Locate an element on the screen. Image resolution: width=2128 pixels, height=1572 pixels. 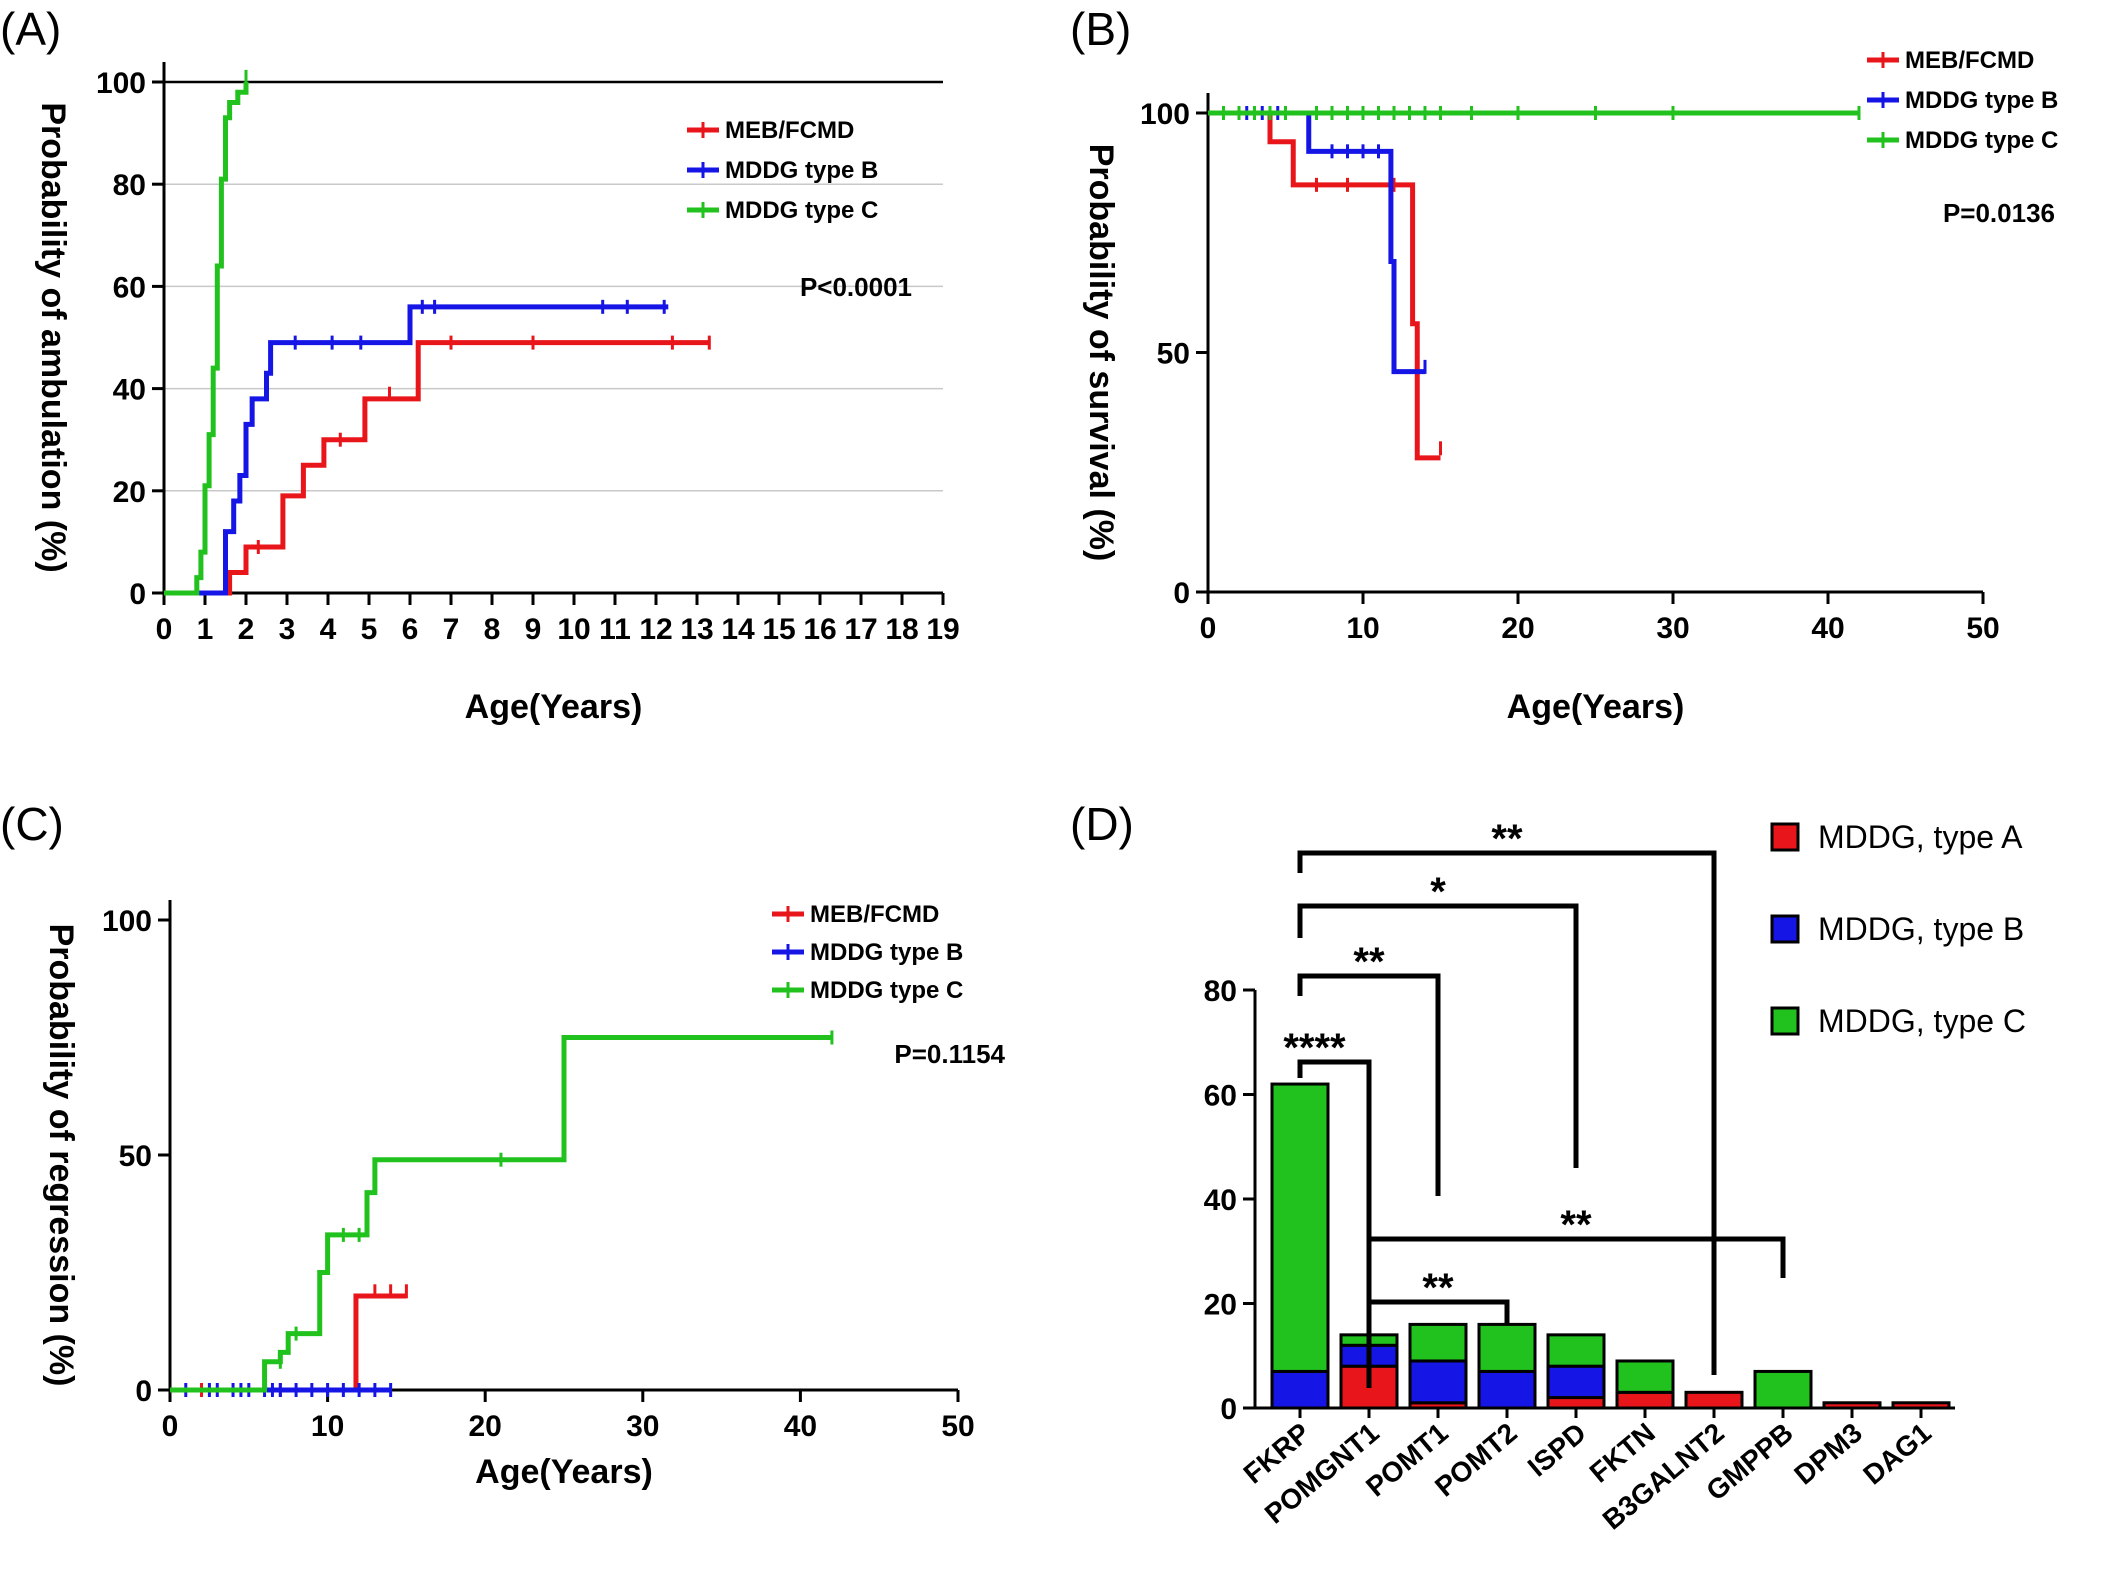
x-tick-label: 4 is located at coordinates (328, 629).